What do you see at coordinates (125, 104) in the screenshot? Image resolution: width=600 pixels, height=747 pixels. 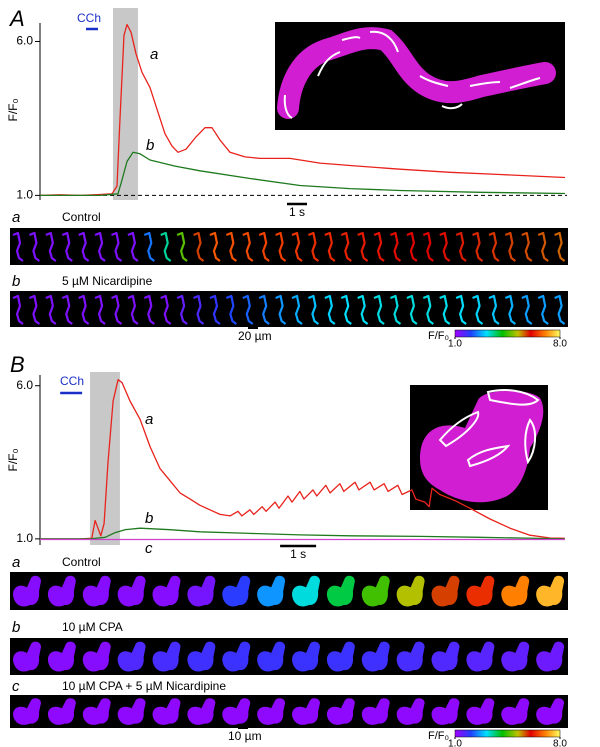 I see `stimulus-window` at bounding box center [125, 104].